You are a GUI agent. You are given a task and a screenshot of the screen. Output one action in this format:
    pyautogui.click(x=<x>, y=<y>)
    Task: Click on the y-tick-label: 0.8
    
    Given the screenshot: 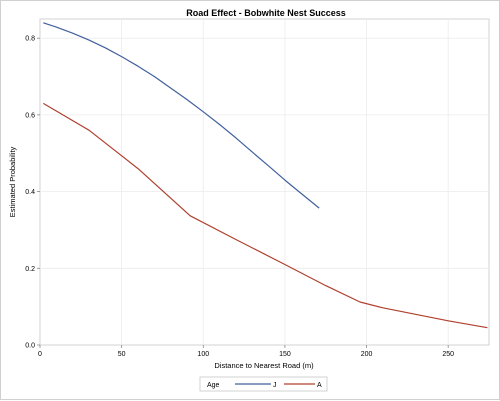 What is the action you would take?
    pyautogui.click(x=30, y=39)
    